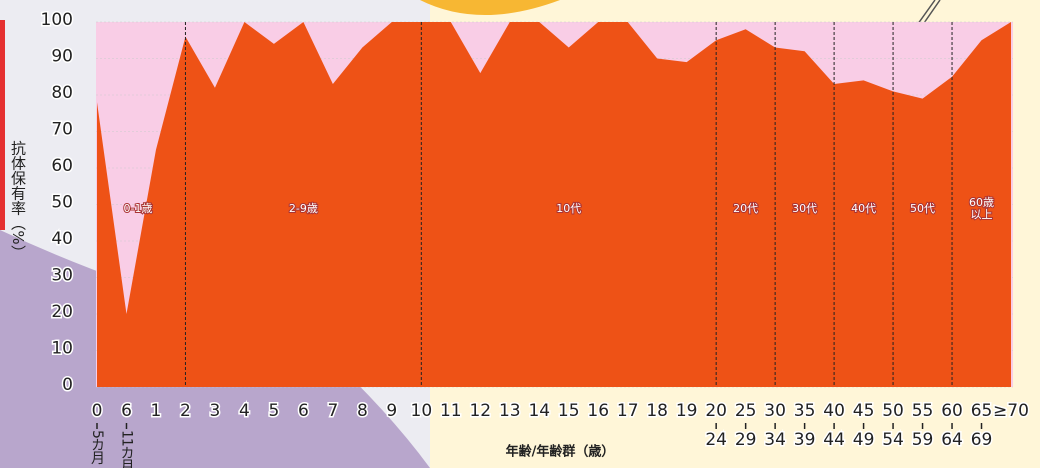 This screenshot has width=1040, height=468. What do you see at coordinates (716, 440) in the screenshot?
I see `x-tick-label: 24` at bounding box center [716, 440].